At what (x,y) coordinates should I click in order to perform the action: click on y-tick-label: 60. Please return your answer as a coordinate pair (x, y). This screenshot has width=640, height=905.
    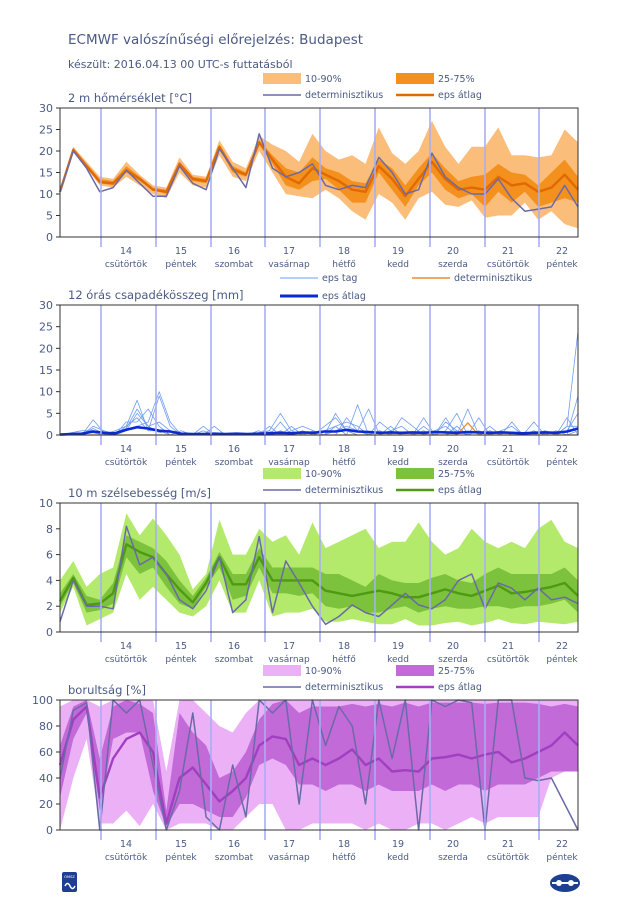
    Looking at the image, I should click on (46, 752).